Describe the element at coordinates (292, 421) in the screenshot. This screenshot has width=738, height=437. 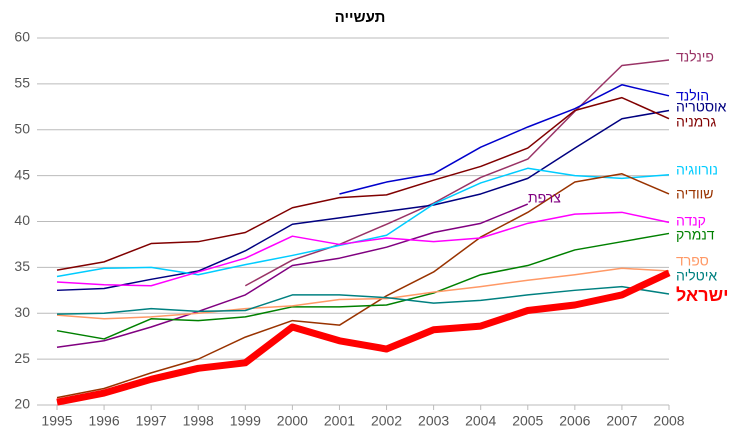
I see `x-tick-label: 2000` at that location.